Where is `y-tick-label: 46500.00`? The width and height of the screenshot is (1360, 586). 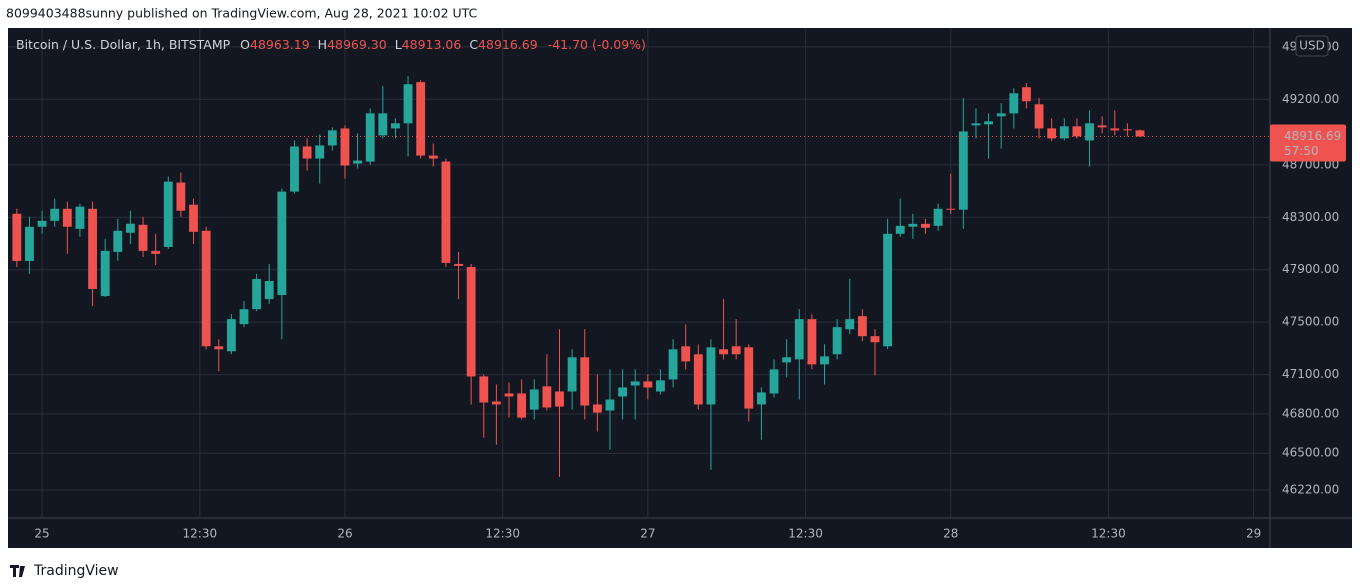
y-tick-label: 46500.00 is located at coordinates (1310, 453).